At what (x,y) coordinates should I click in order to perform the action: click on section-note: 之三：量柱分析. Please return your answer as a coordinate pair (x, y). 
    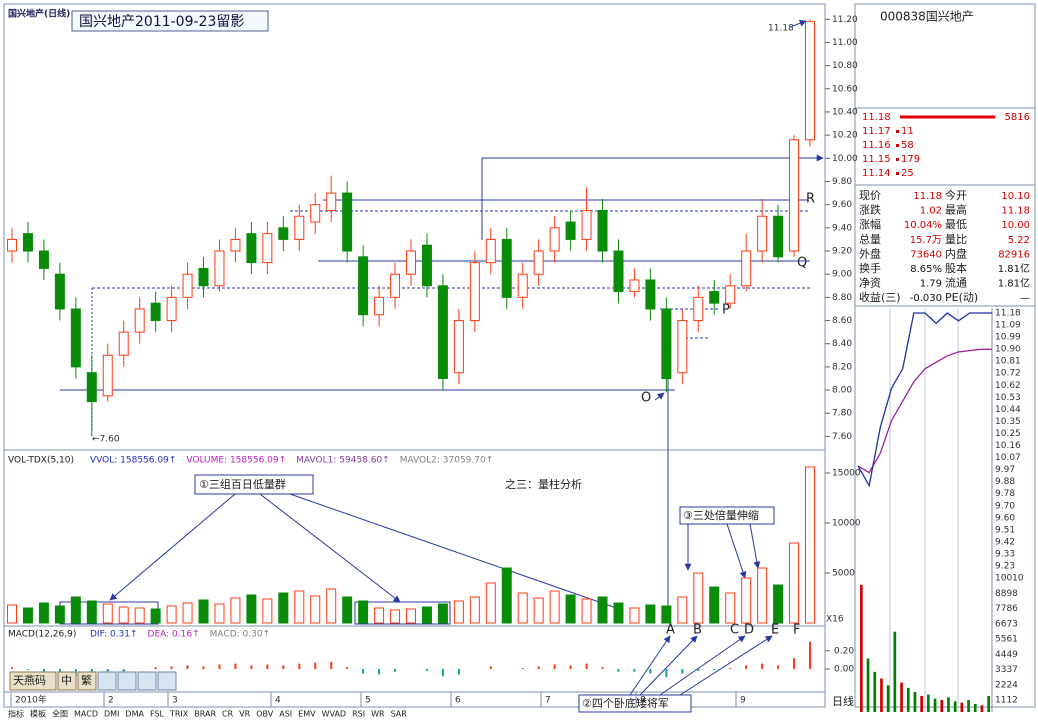
    Looking at the image, I should click on (543, 484).